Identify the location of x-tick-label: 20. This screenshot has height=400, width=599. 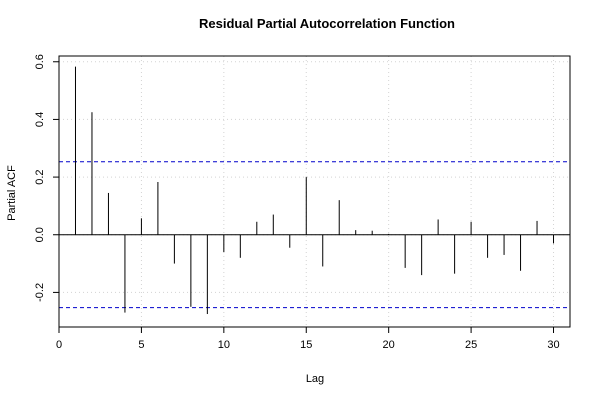
(389, 345).